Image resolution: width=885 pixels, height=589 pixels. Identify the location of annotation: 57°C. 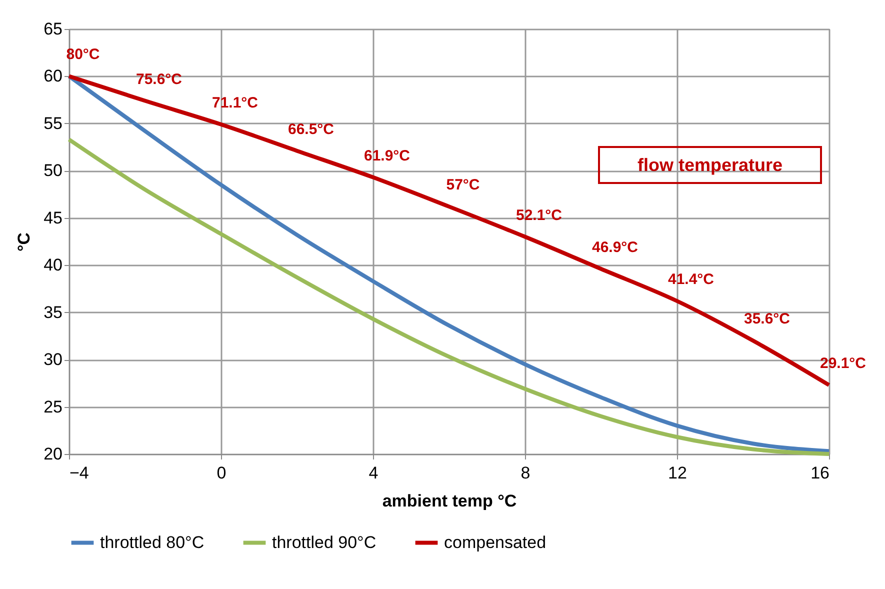
(463, 185).